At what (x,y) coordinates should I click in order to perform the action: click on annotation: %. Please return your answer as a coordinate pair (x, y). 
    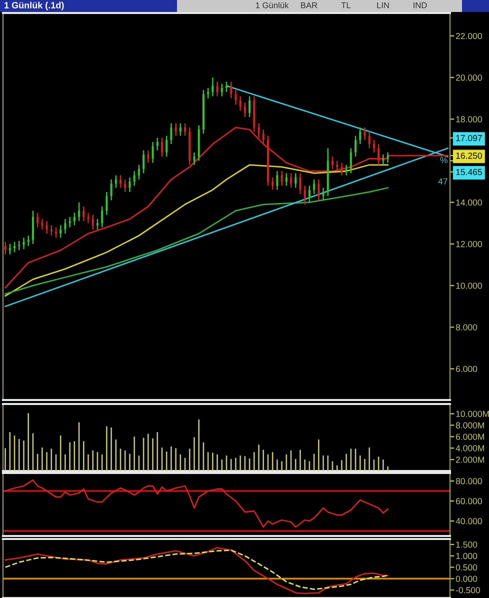
    Looking at the image, I should click on (444, 160).